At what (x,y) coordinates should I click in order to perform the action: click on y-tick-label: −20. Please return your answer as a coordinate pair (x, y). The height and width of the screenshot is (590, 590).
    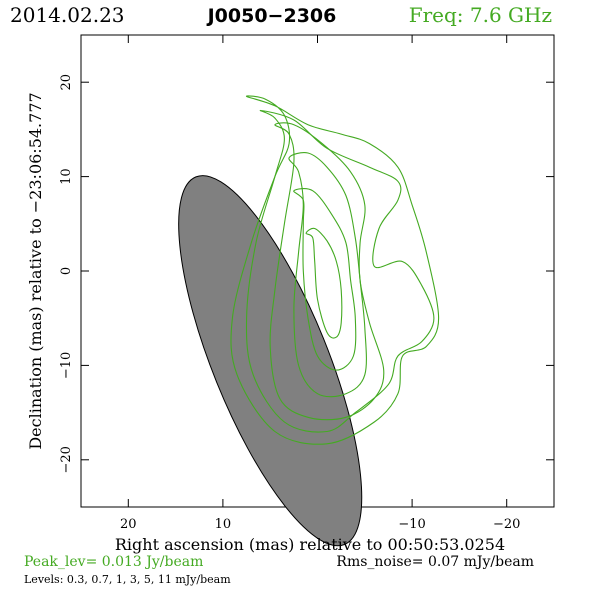
    Looking at the image, I should click on (66, 459).